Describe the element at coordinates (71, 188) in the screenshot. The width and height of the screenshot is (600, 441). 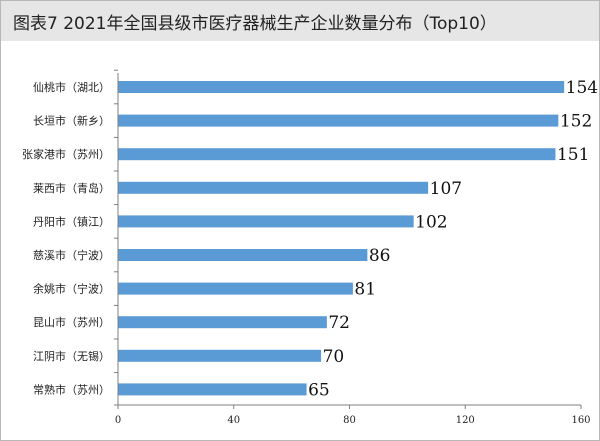
I see `category-label: 莱西市（青岛）` at that location.